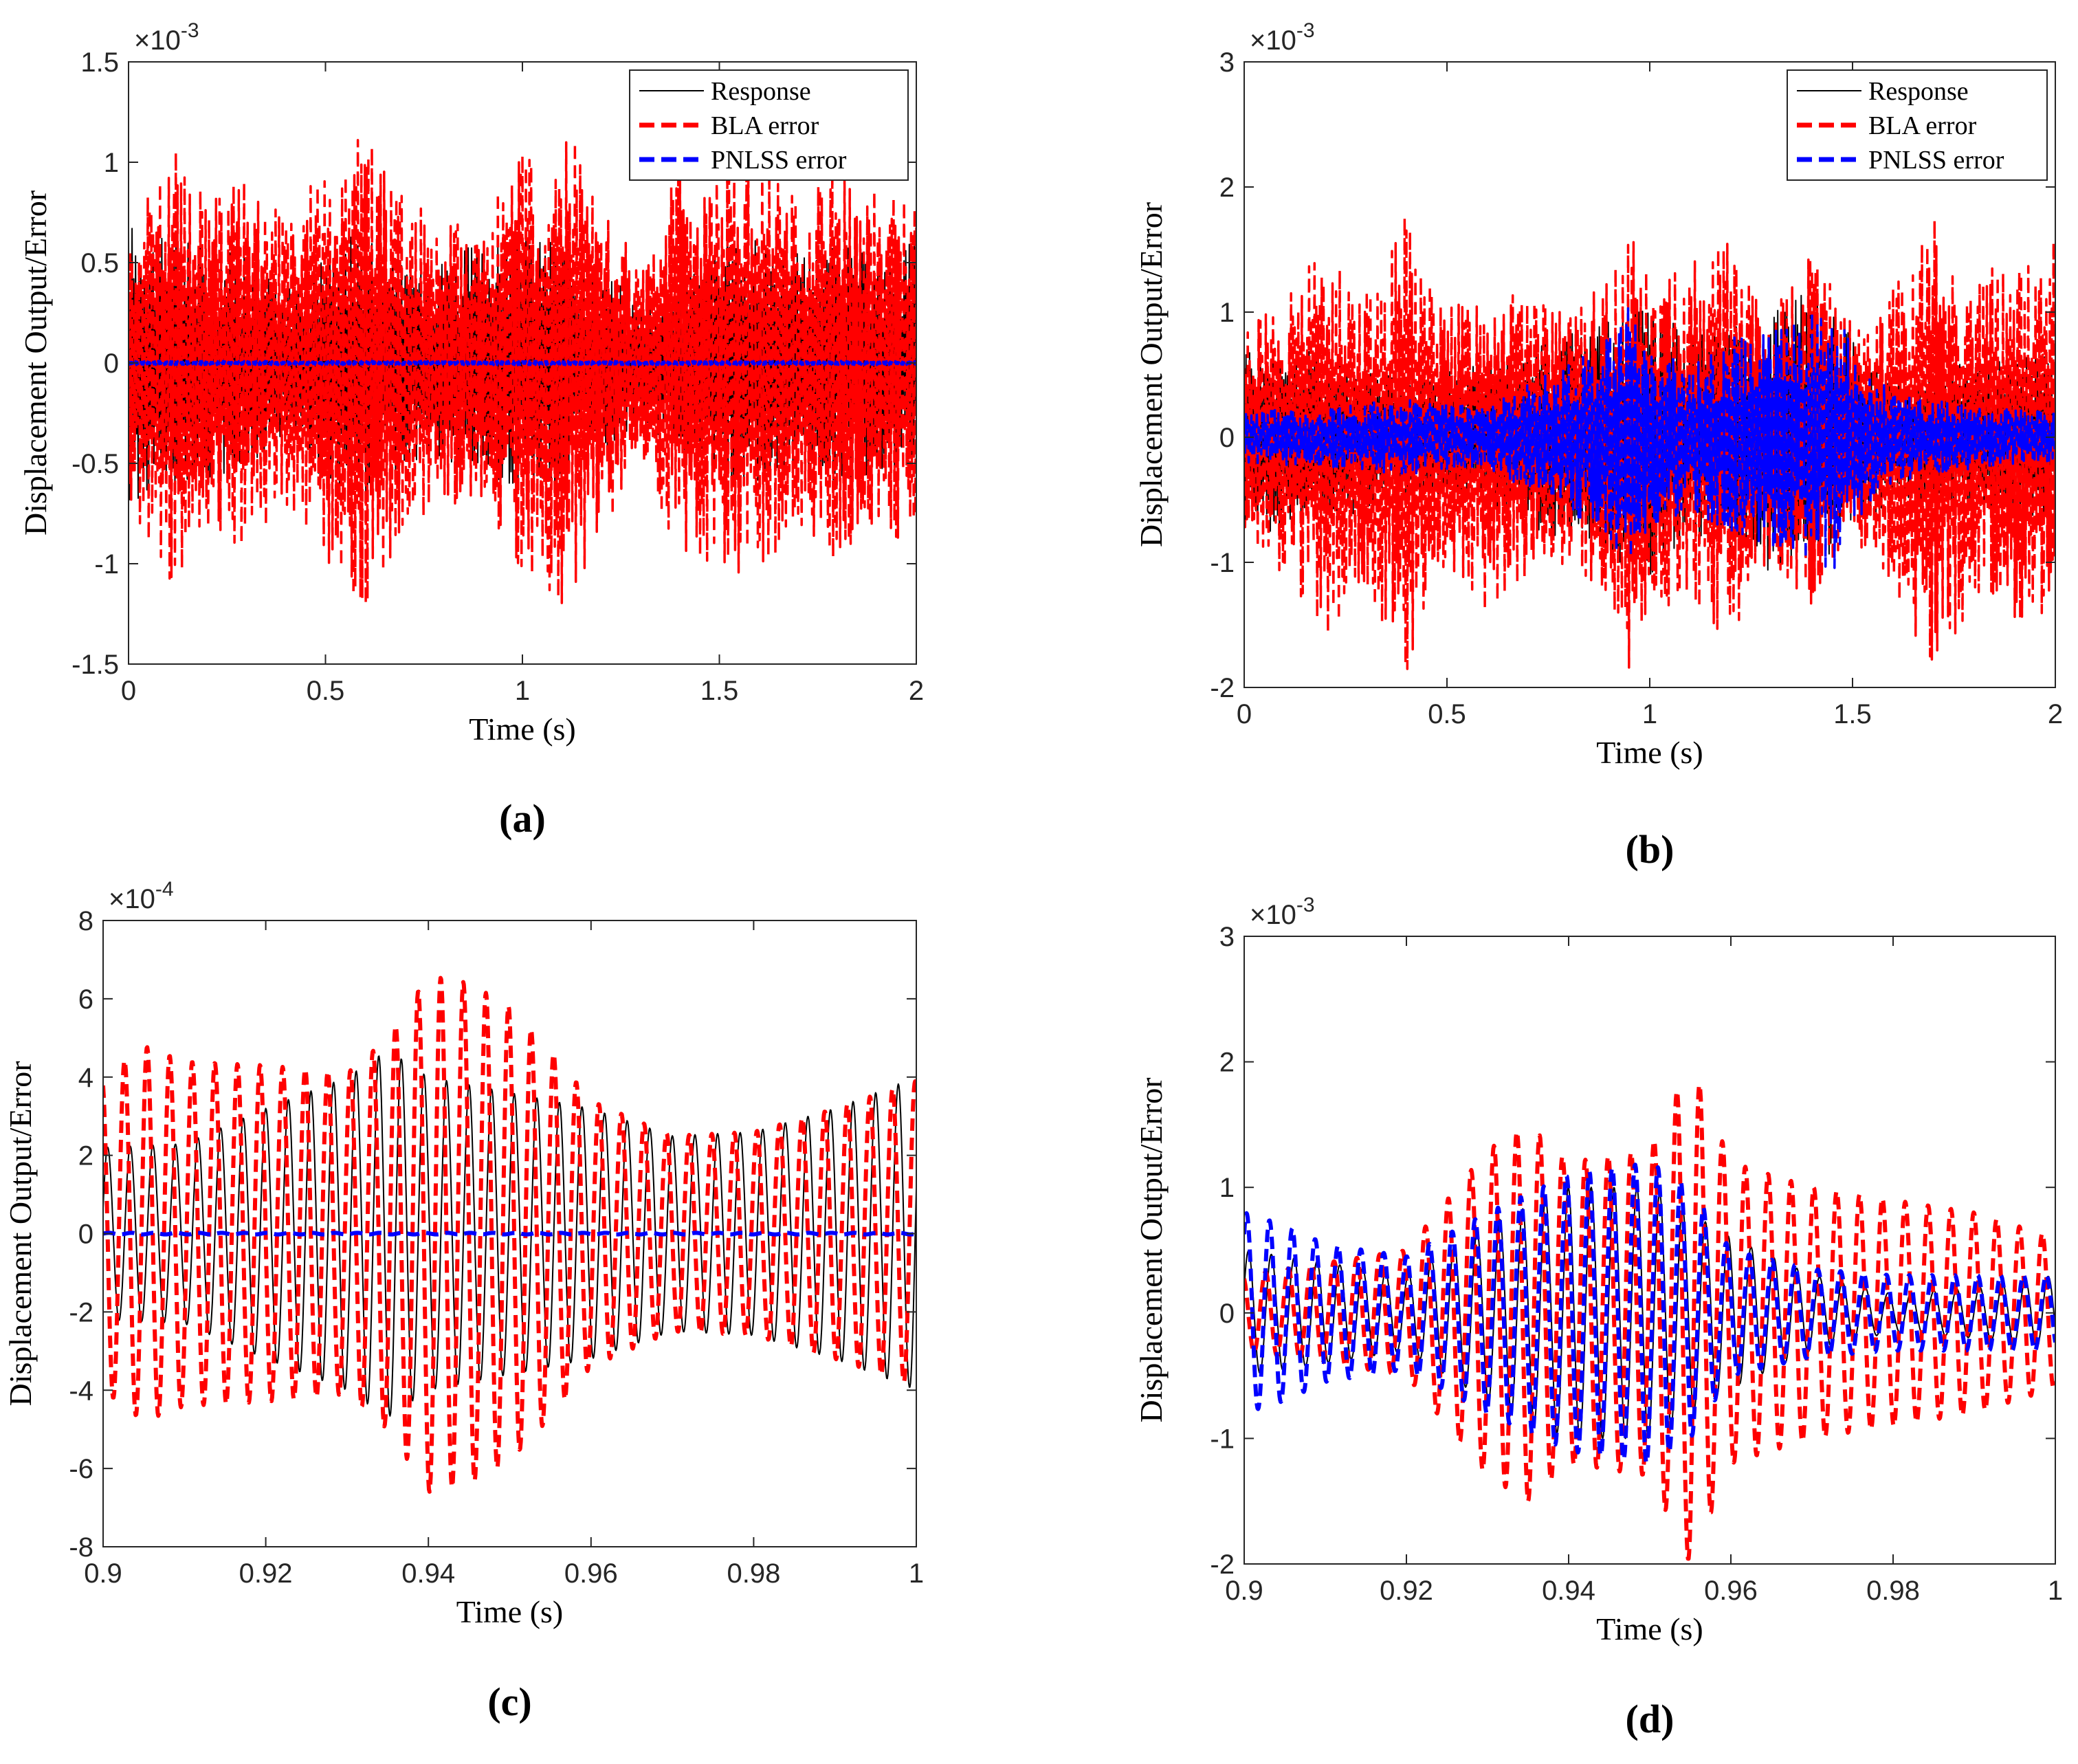 The height and width of the screenshot is (1764, 2078). I want to click on y-tick-label: -4, so click(81, 1391).